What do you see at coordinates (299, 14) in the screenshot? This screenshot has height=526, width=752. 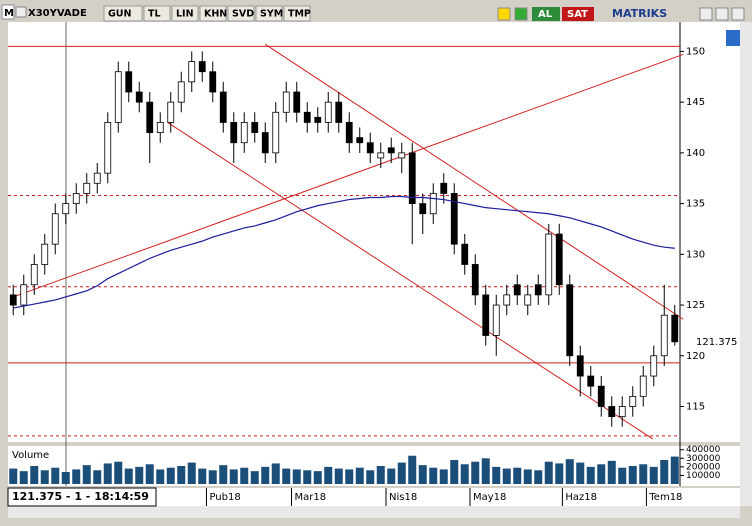 I see `toolbar-label: TMP` at bounding box center [299, 14].